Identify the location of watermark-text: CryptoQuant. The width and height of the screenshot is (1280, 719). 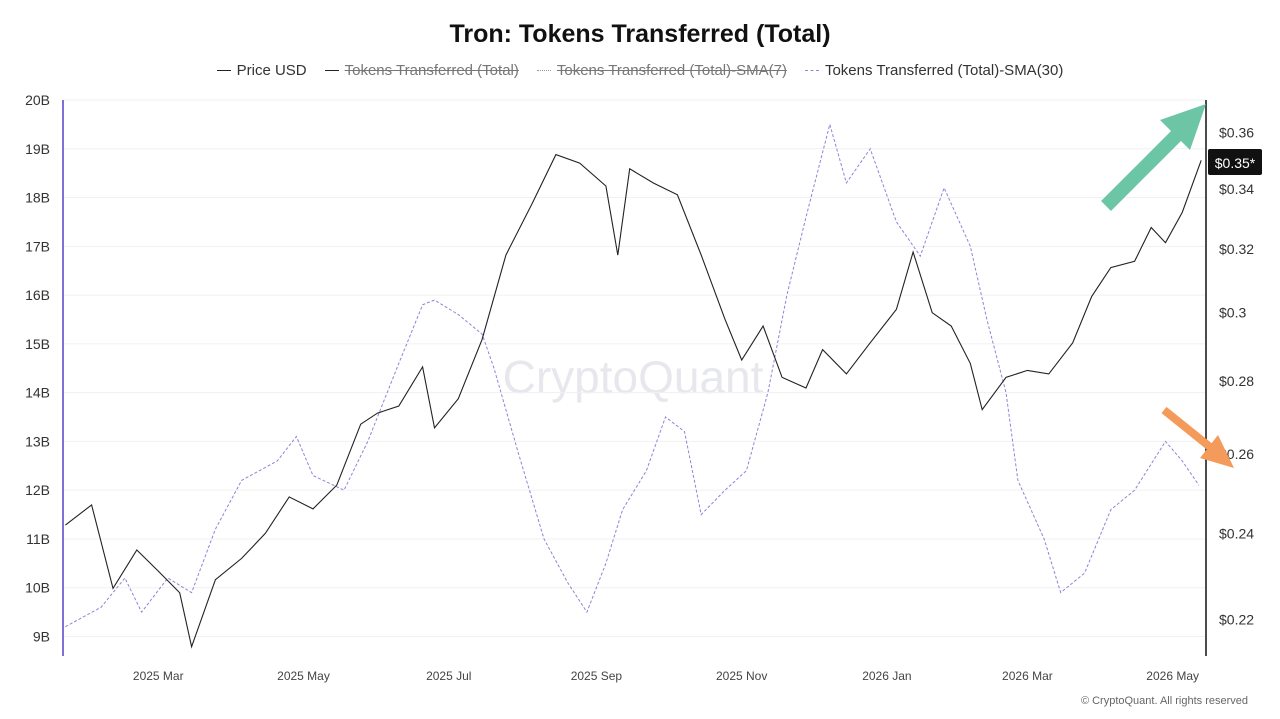
(633, 377).